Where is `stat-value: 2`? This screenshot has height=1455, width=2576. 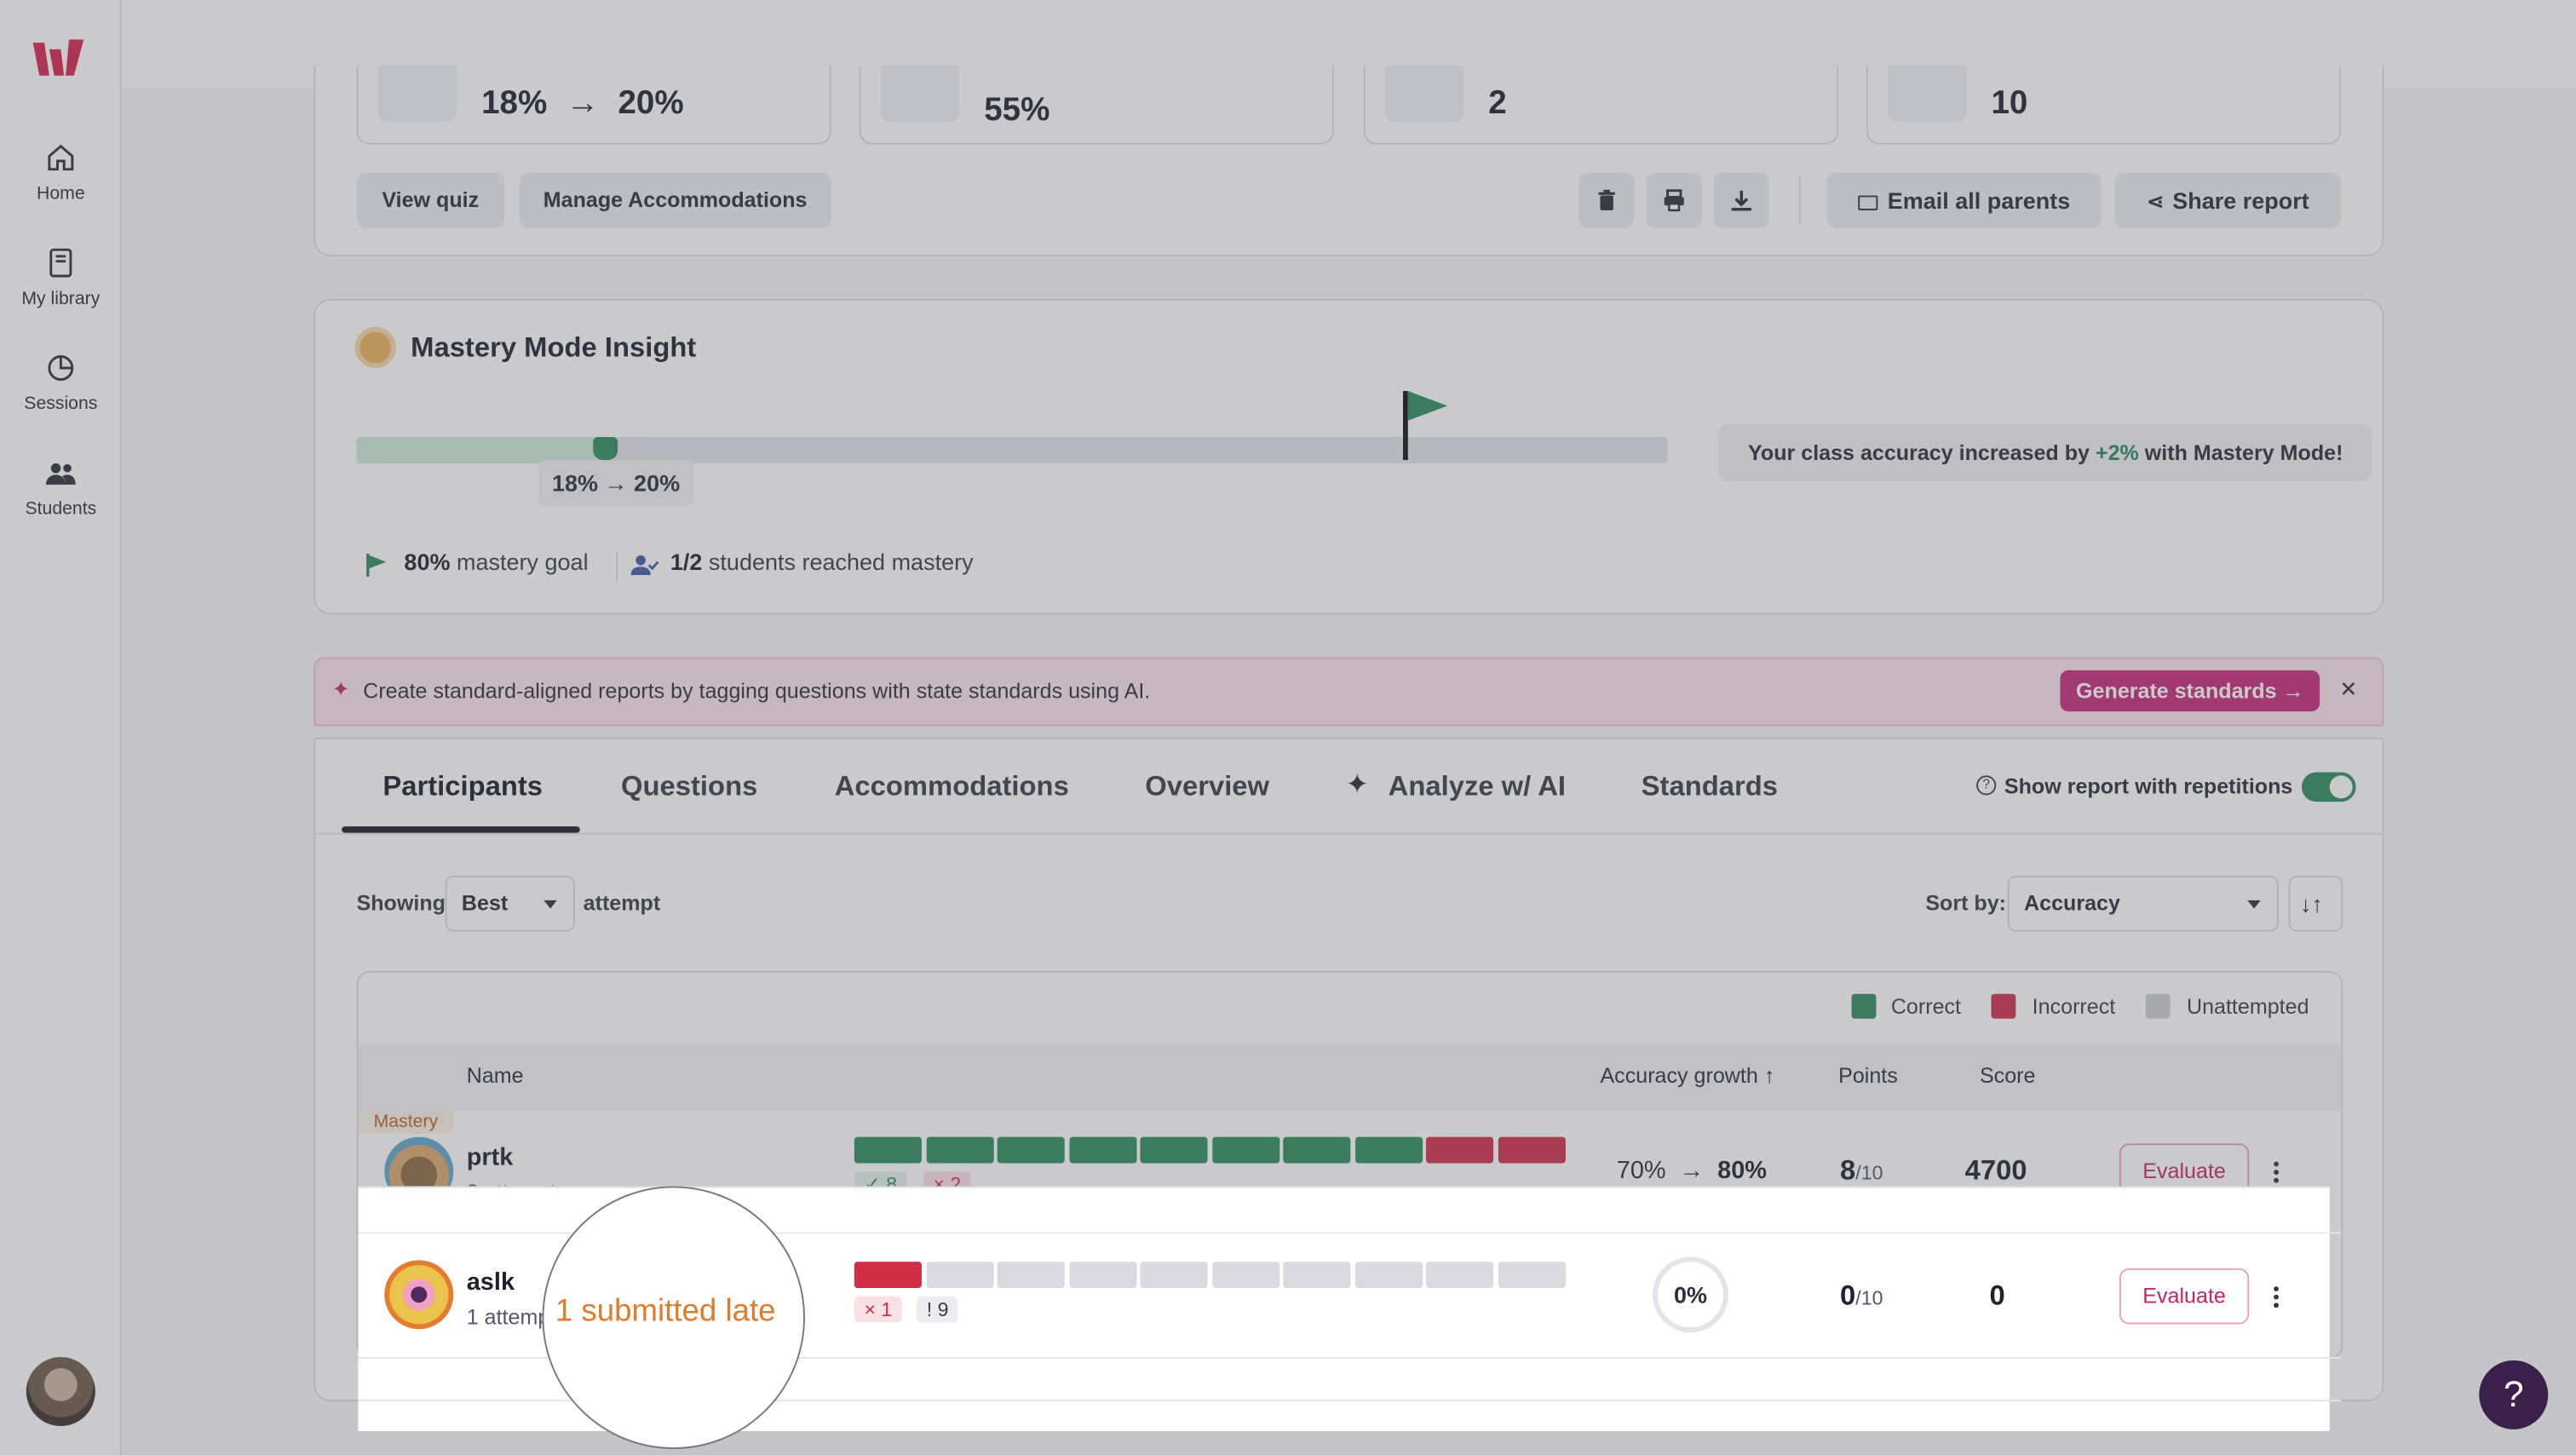
stat-value: 2 is located at coordinates (1497, 103).